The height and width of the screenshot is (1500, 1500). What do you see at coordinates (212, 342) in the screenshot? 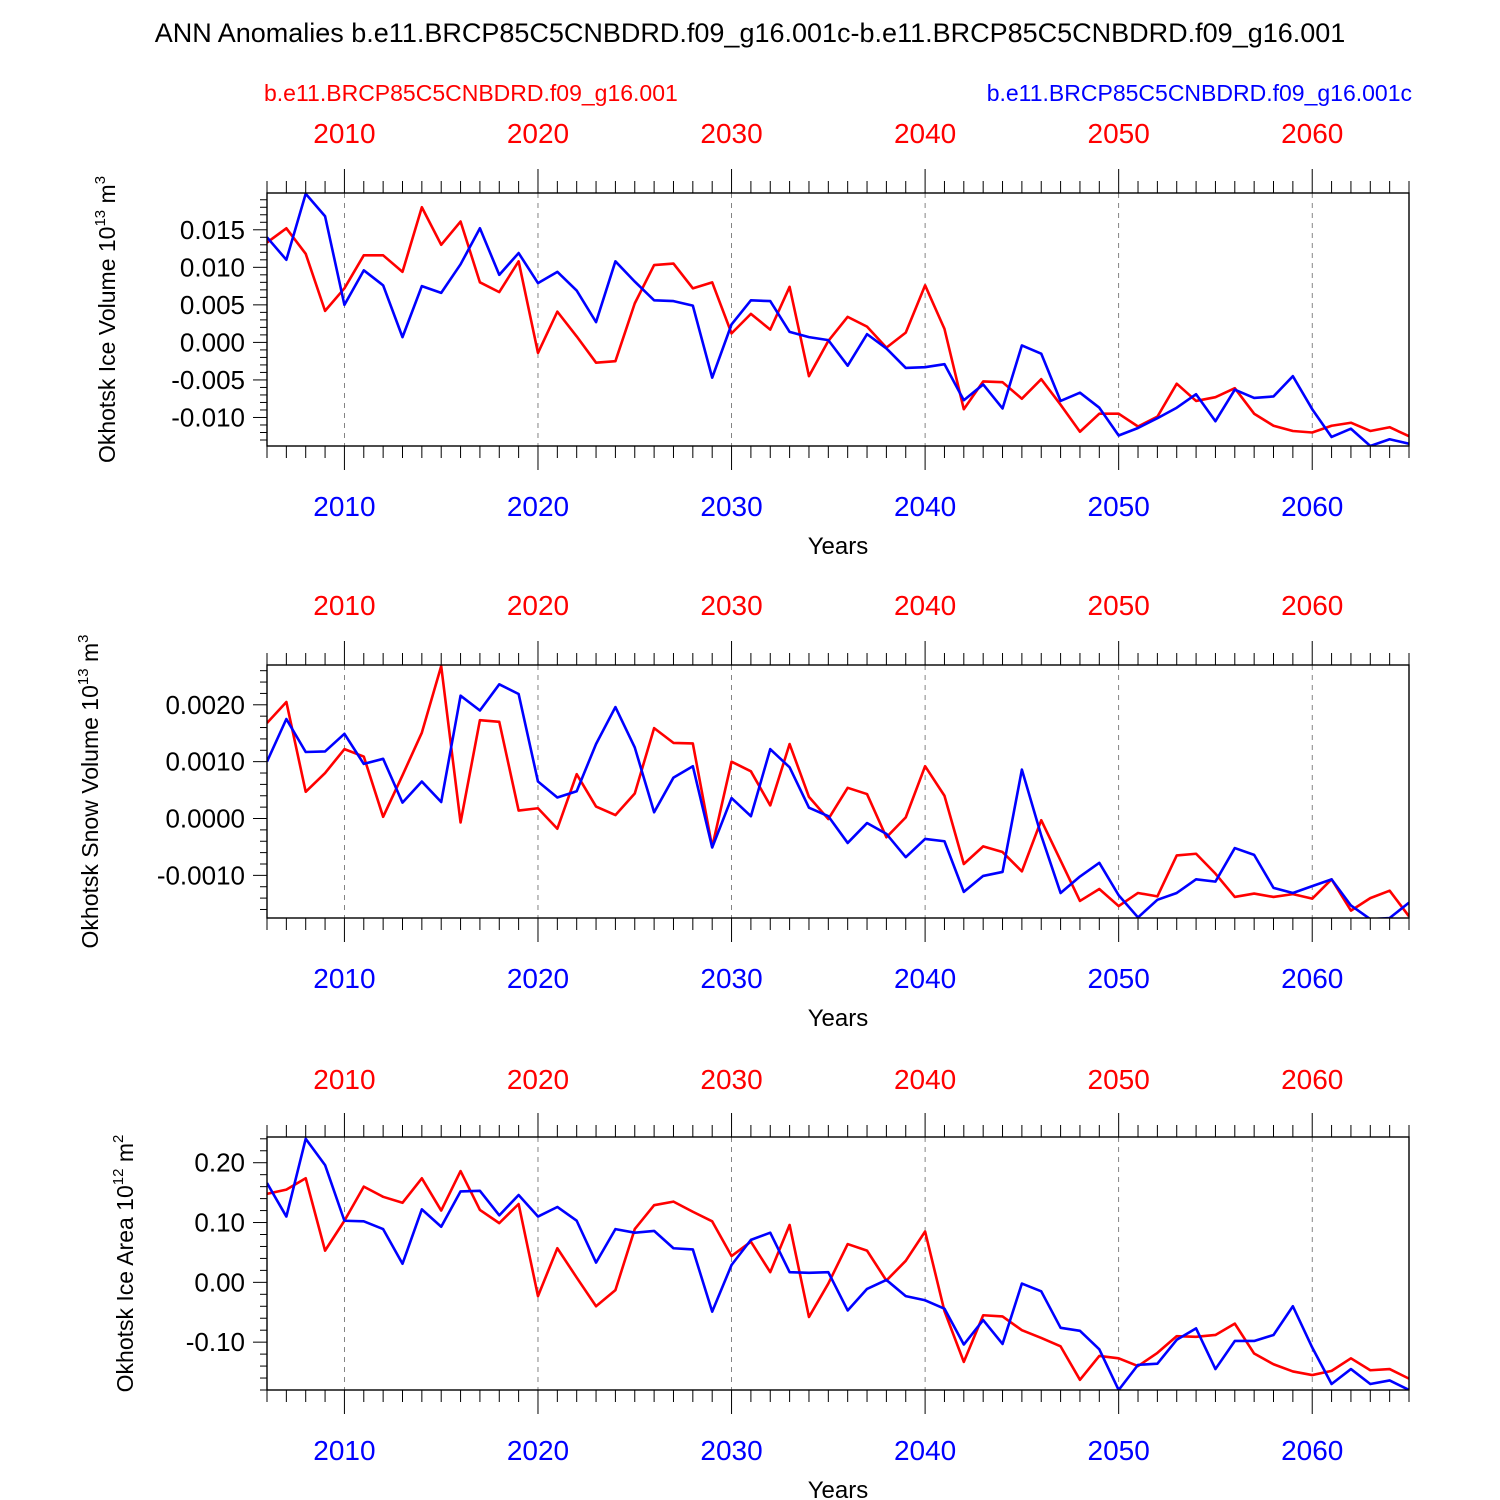
I see `y-tick-label: 0.000` at bounding box center [212, 342].